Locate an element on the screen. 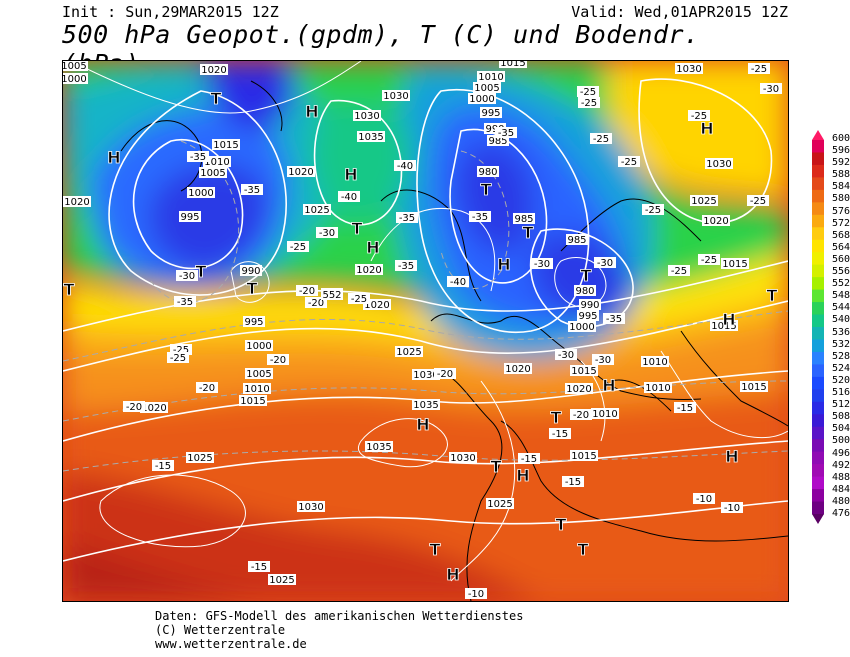  colorbar-level-label: 600 is located at coordinates (841, 138).